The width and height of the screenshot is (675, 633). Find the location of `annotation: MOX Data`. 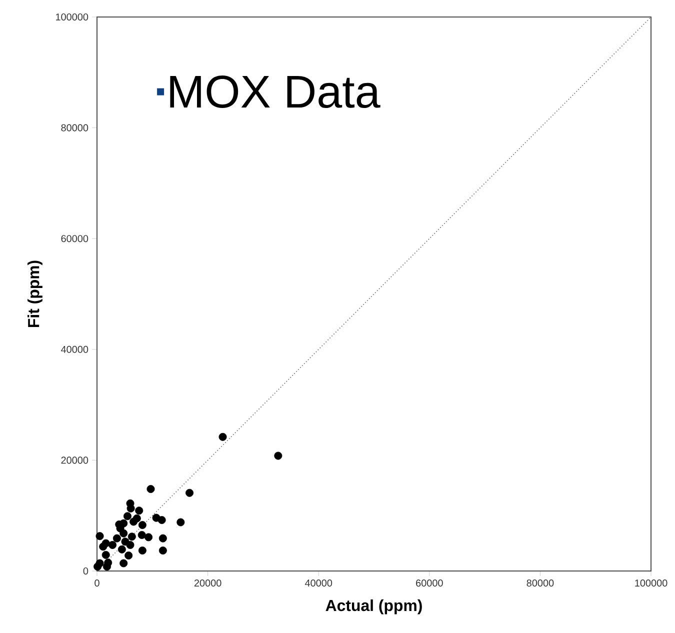

annotation: MOX Data is located at coordinates (275, 92).